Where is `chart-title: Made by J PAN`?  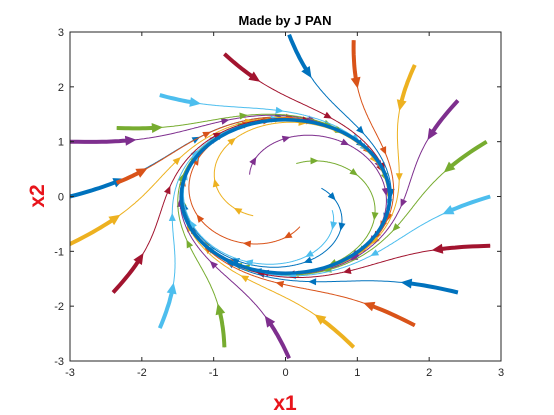
chart-title: Made by J PAN is located at coordinates (285, 20).